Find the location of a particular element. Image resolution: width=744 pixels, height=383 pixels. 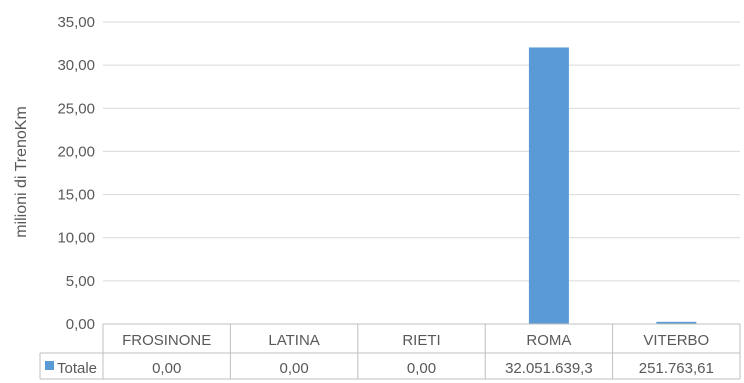

legend-key is located at coordinates (49, 365).